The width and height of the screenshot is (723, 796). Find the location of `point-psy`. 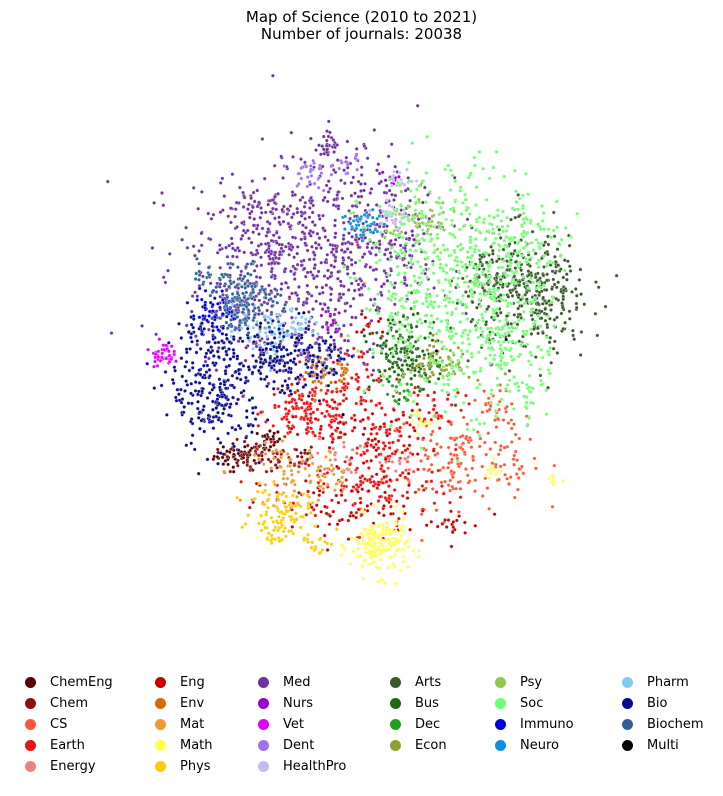

point-psy is located at coordinates (428, 229).